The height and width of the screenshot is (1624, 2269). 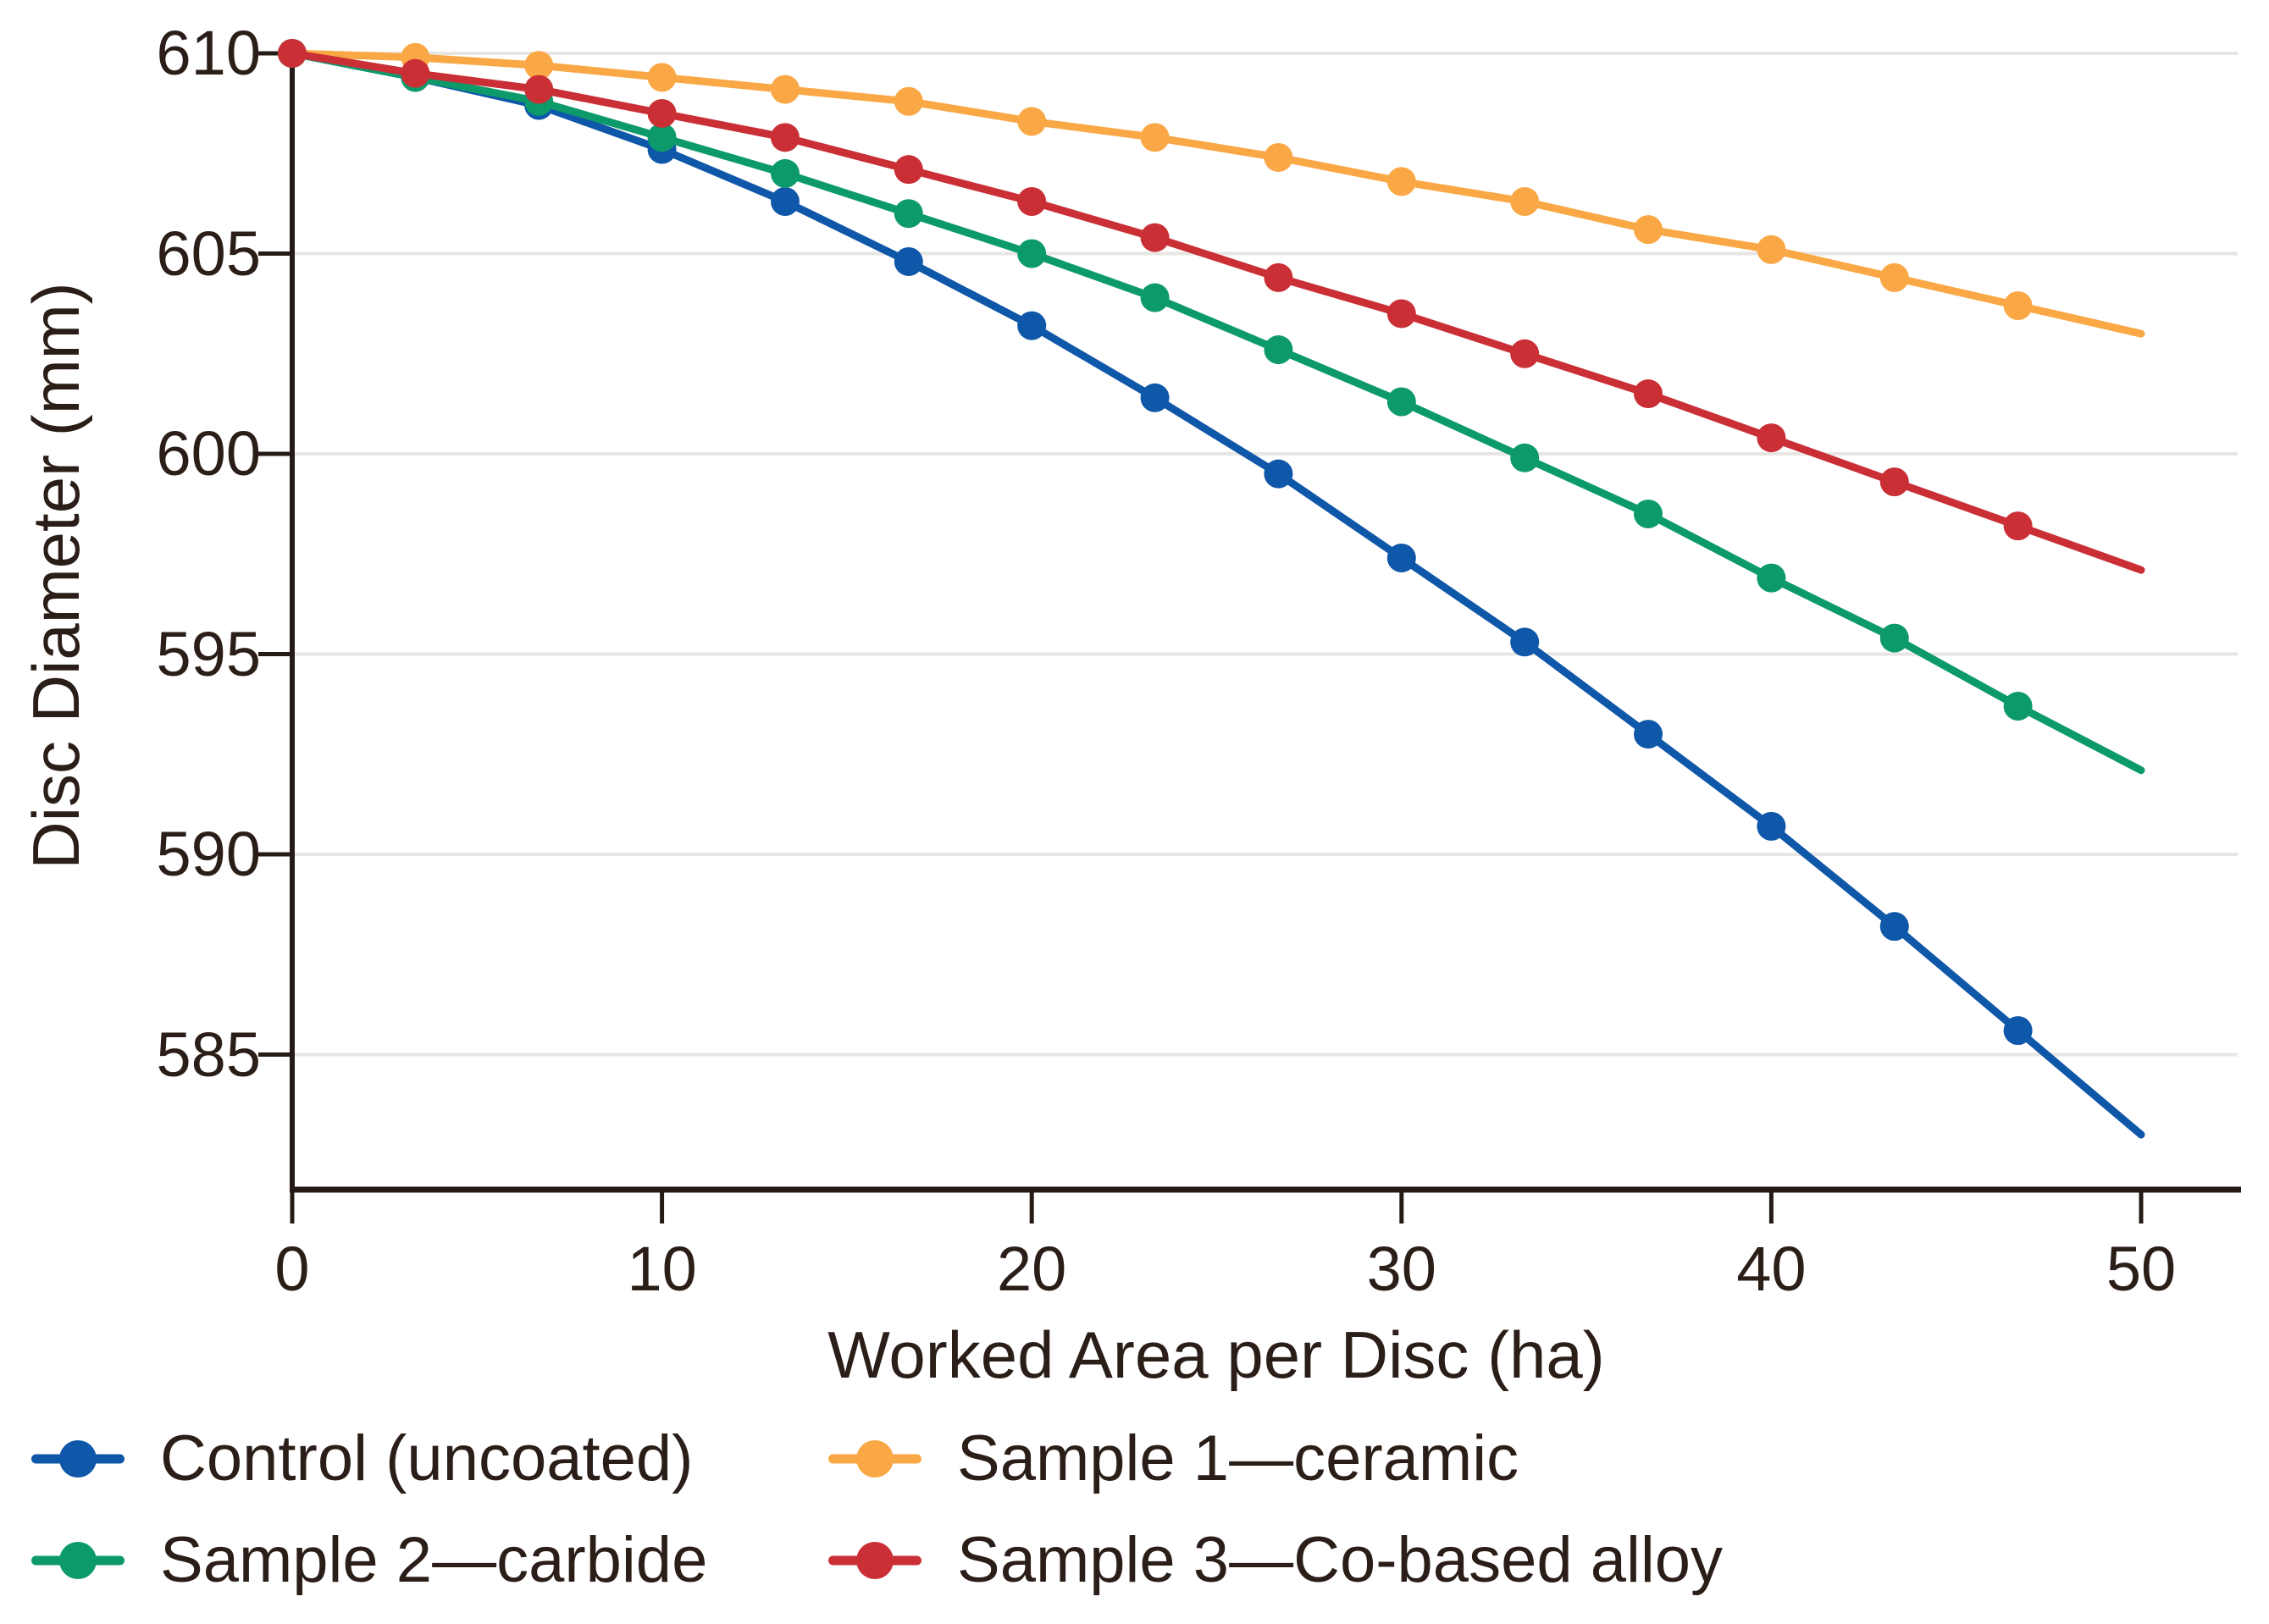 What do you see at coordinates (662, 1269) in the screenshot?
I see `x-tick-label-10: 10` at bounding box center [662, 1269].